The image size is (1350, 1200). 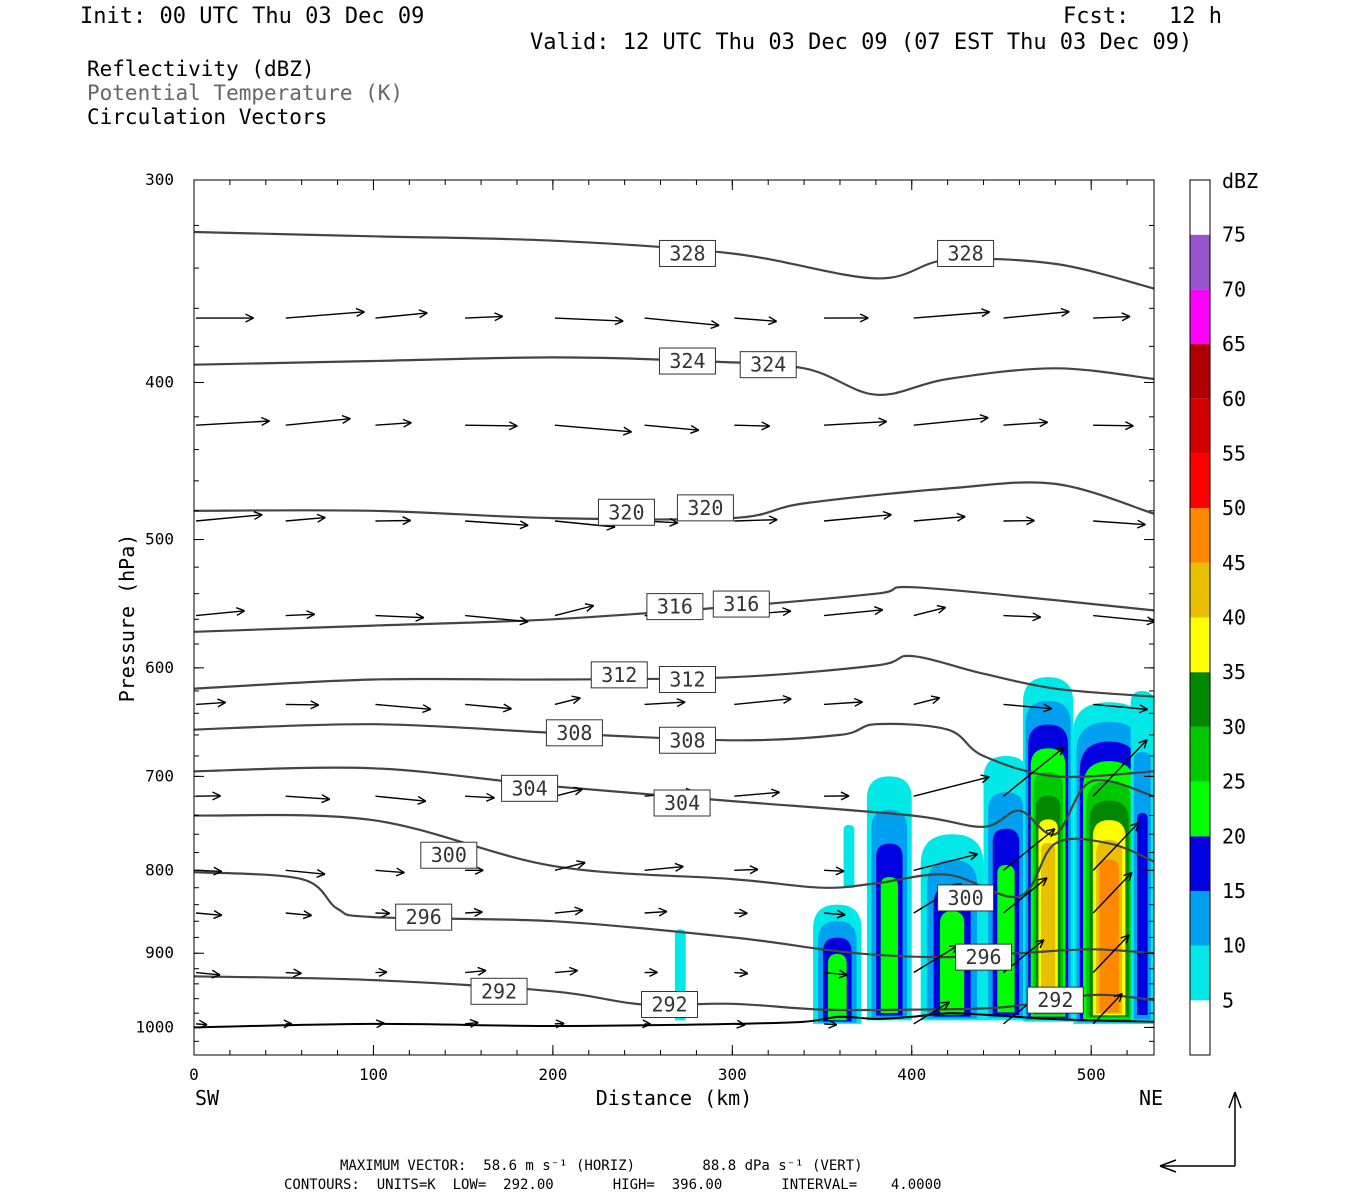 What do you see at coordinates (1234, 727) in the screenshot?
I see `colorbar-label-30: 30` at bounding box center [1234, 727].